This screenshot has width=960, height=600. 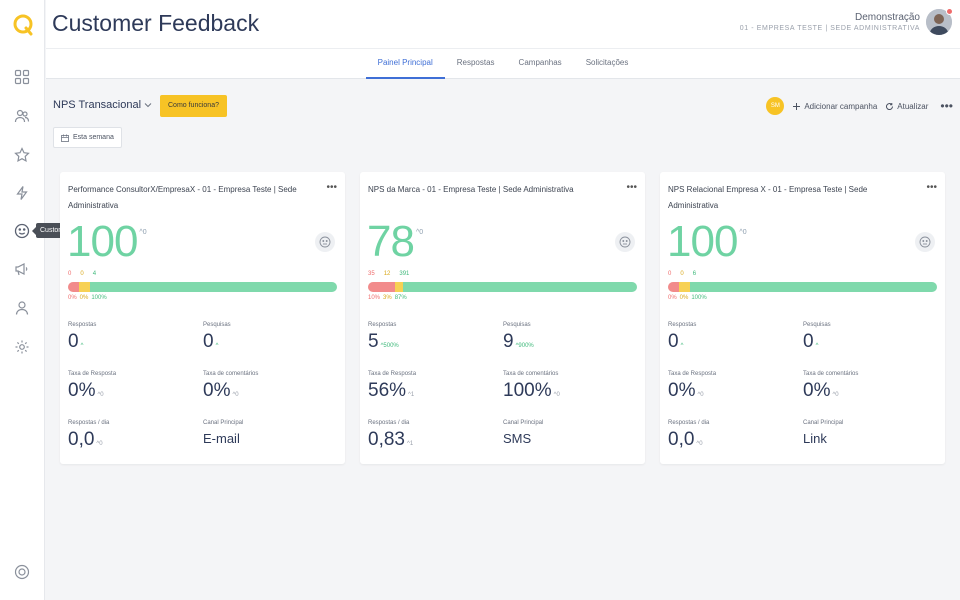 I want to click on metric-delta: ^1, so click(x=411, y=395).